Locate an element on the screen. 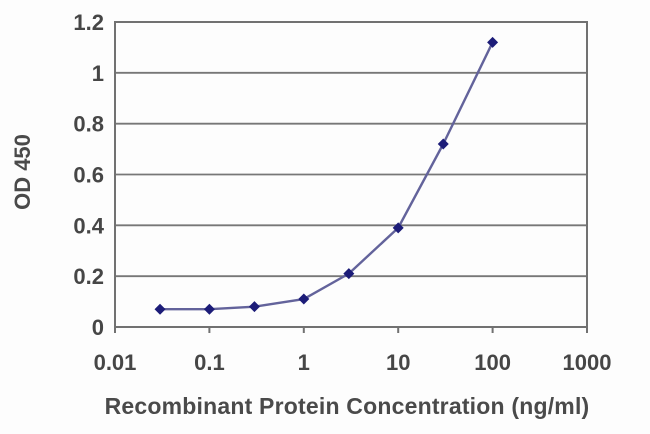  x-tick-label: 1000 is located at coordinates (587, 362).